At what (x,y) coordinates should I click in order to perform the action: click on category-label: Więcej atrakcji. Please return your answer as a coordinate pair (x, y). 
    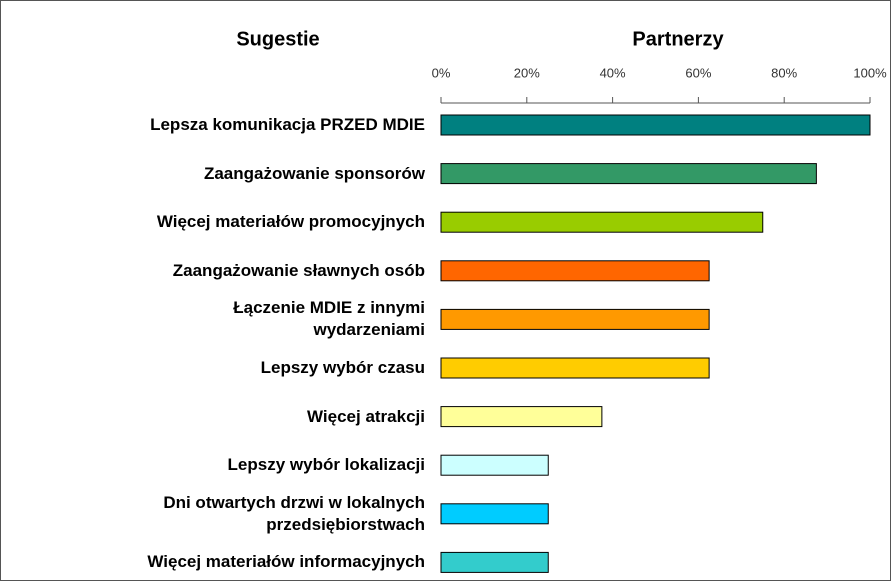
    Looking at the image, I should click on (366, 416).